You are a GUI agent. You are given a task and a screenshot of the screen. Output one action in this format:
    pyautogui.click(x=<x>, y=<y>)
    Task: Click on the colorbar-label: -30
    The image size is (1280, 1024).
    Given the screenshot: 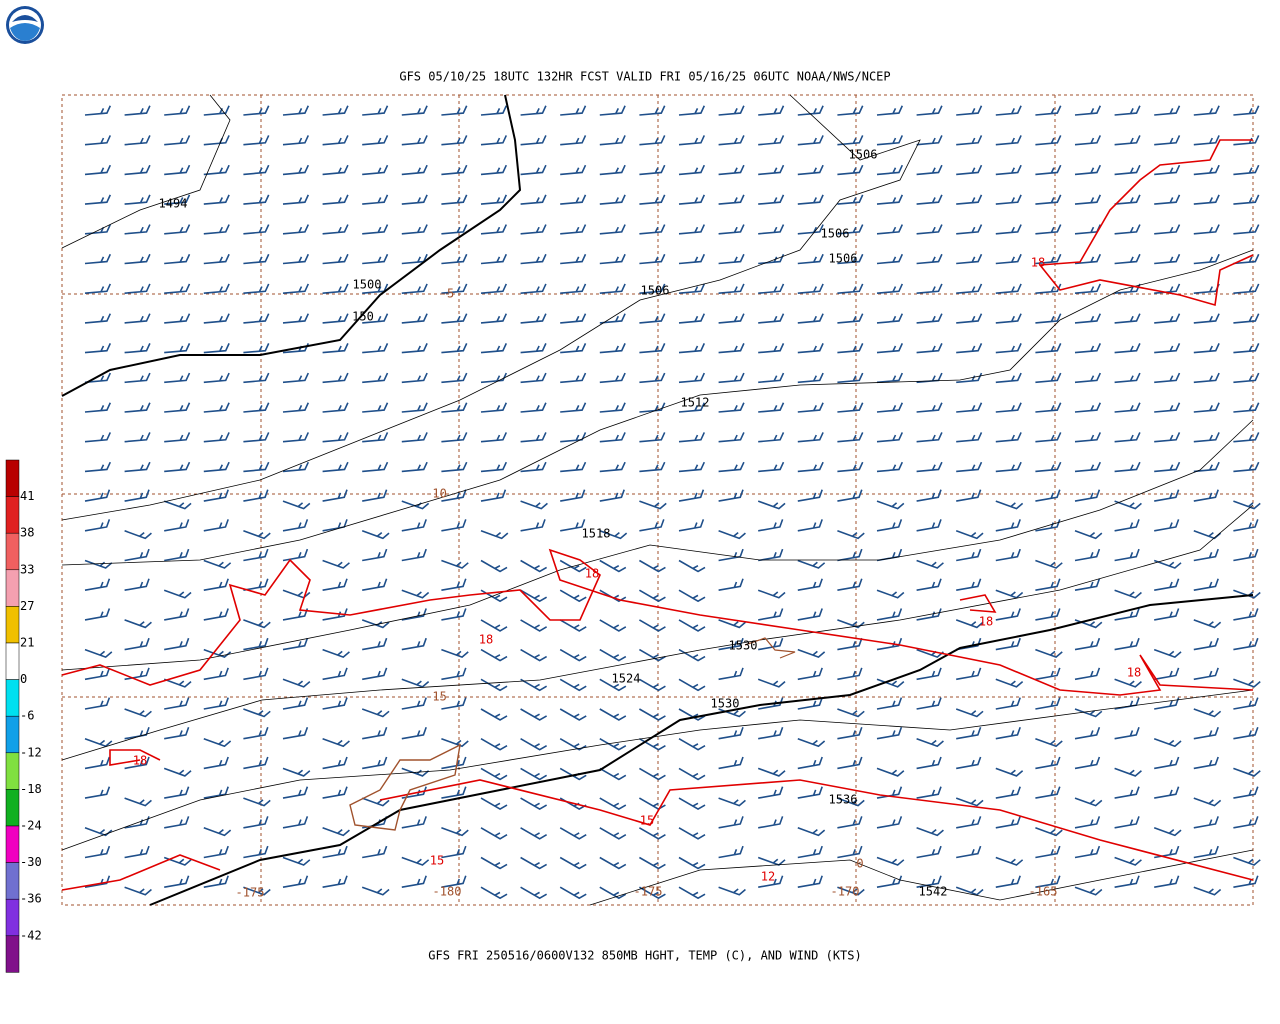 What is the action you would take?
    pyautogui.click(x=31, y=862)
    